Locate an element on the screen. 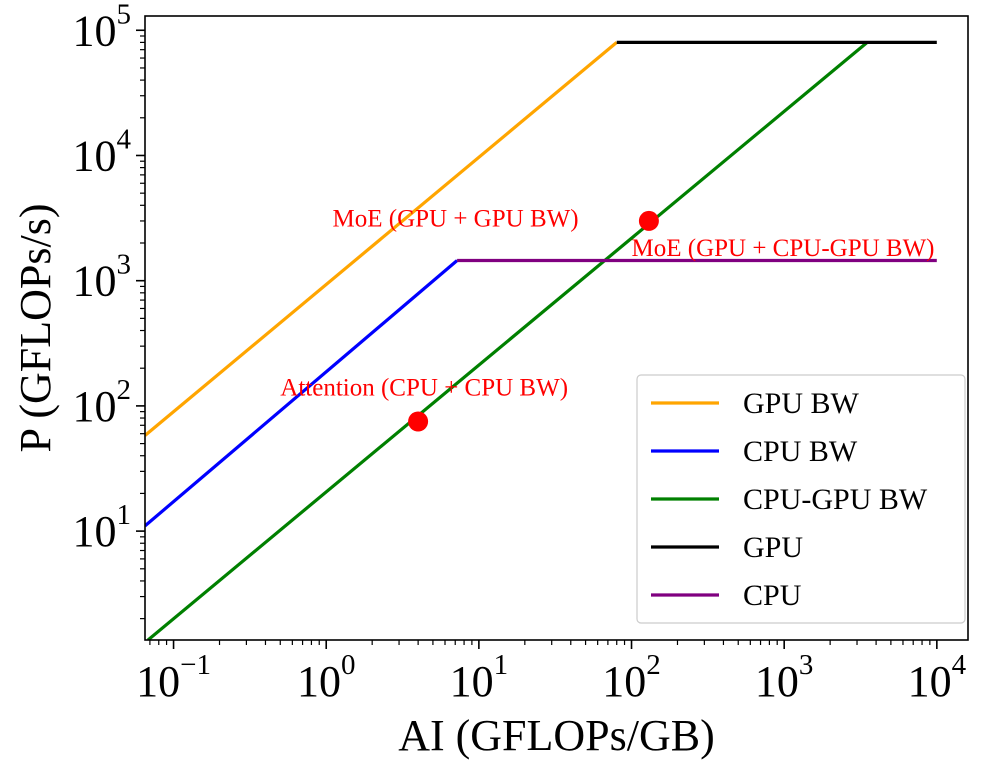 This screenshot has width=996, height=770. x-tick-label: 10² is located at coordinates (631, 677).